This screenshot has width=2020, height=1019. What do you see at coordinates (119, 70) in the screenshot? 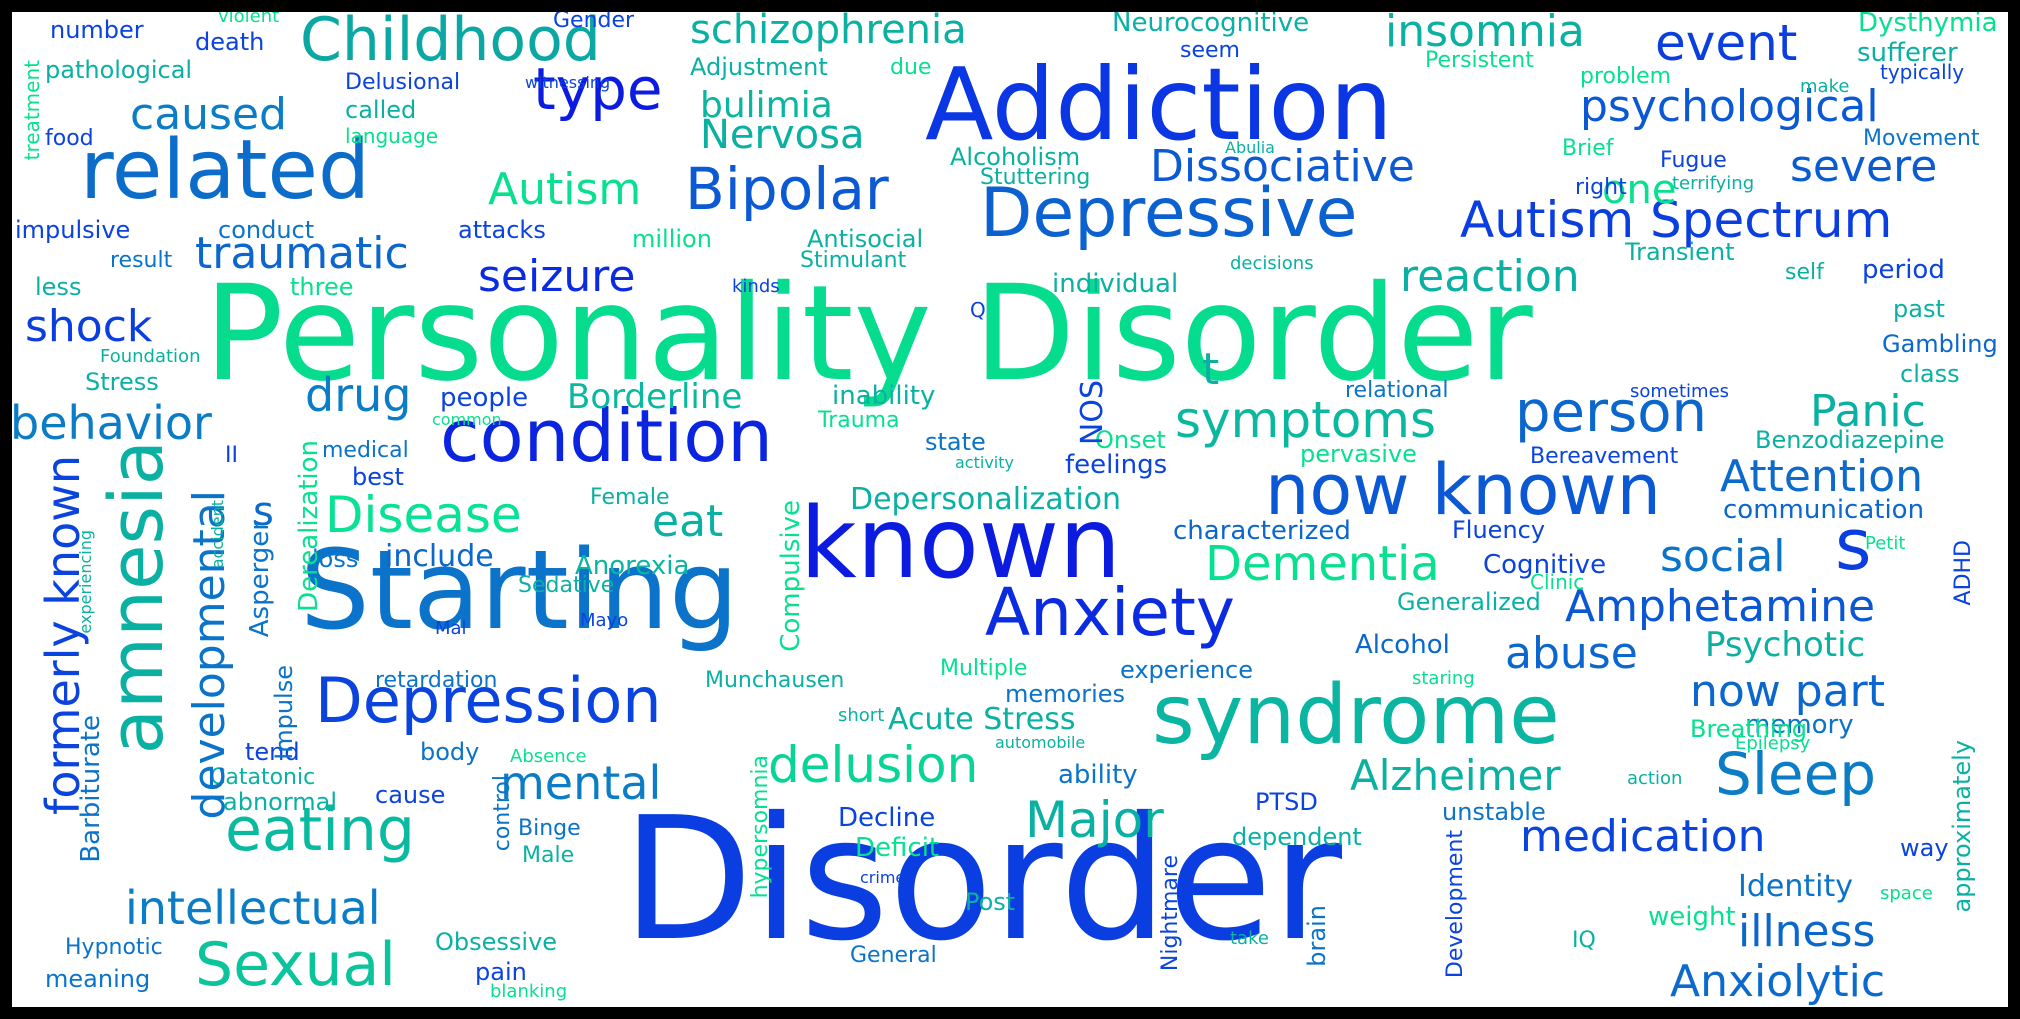
I see `cloud-word: pathological` at bounding box center [119, 70].